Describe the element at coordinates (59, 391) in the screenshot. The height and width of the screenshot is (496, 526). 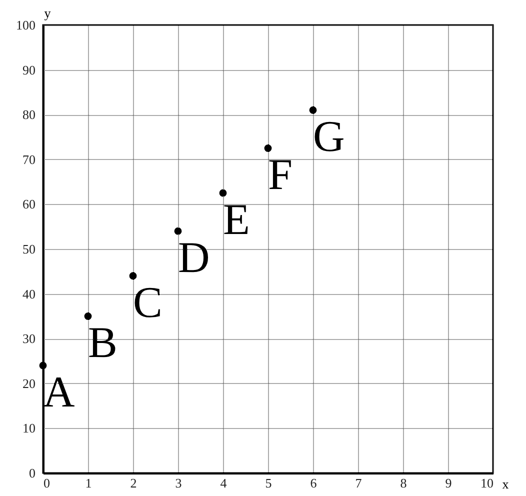
I see `annotation: A` at that location.